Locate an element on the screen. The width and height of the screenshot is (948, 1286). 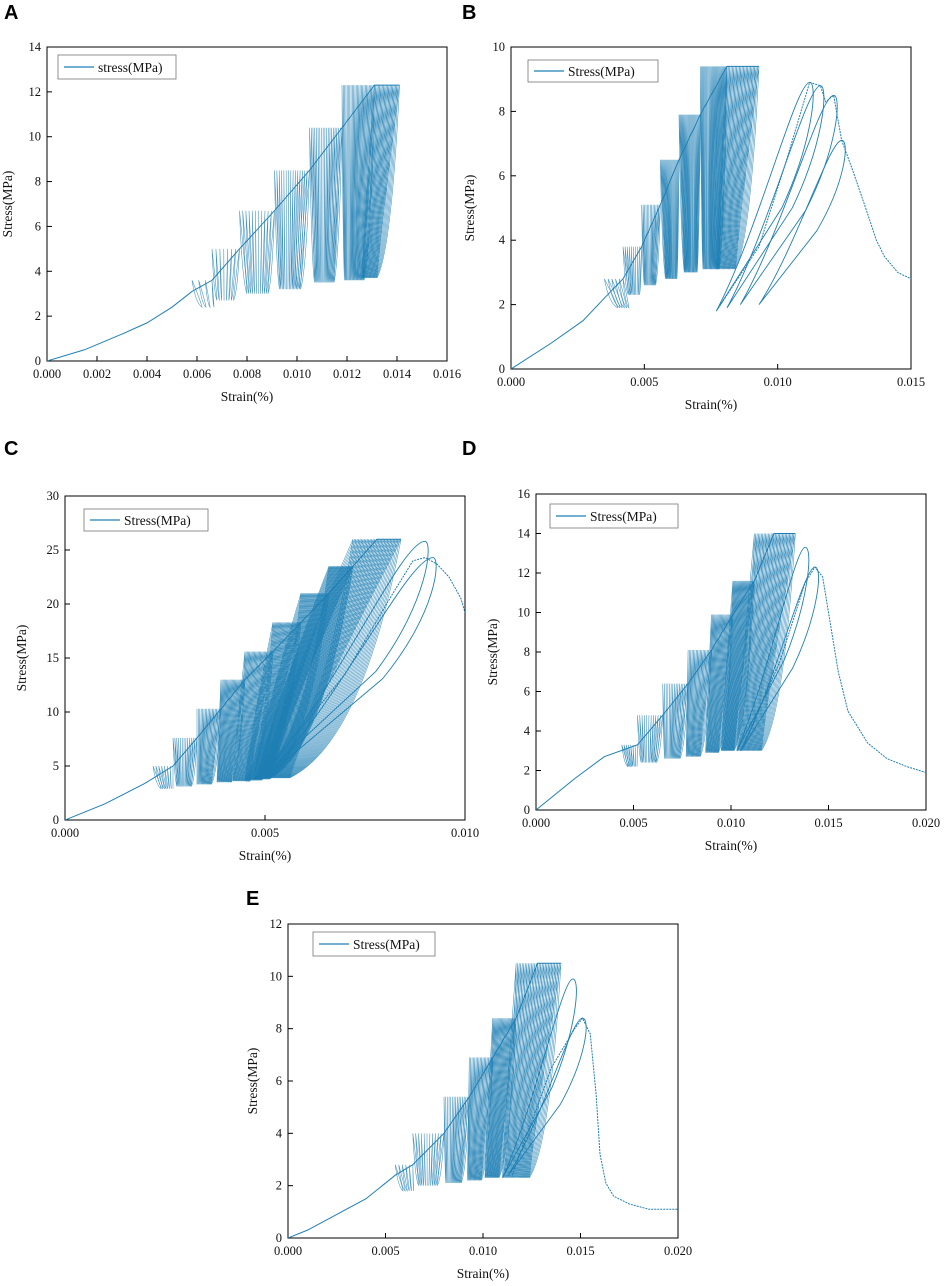
legend-box is located at coordinates (146, 520).